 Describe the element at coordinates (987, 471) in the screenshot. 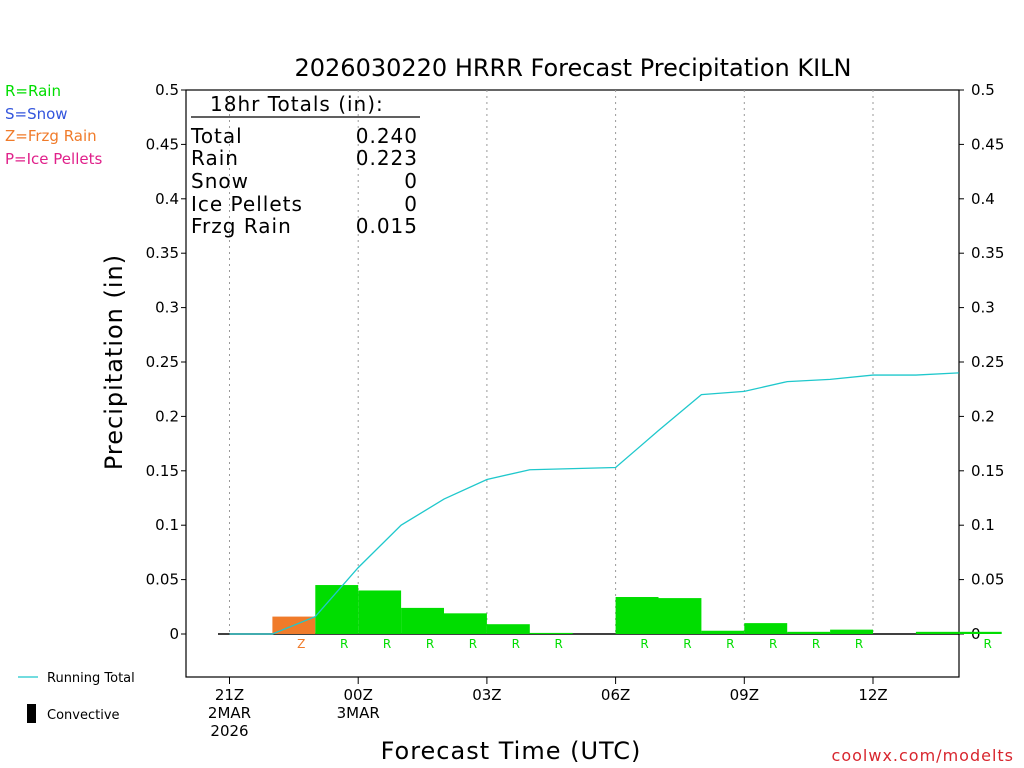

I see `y-tick-label-right: 0.15` at that location.